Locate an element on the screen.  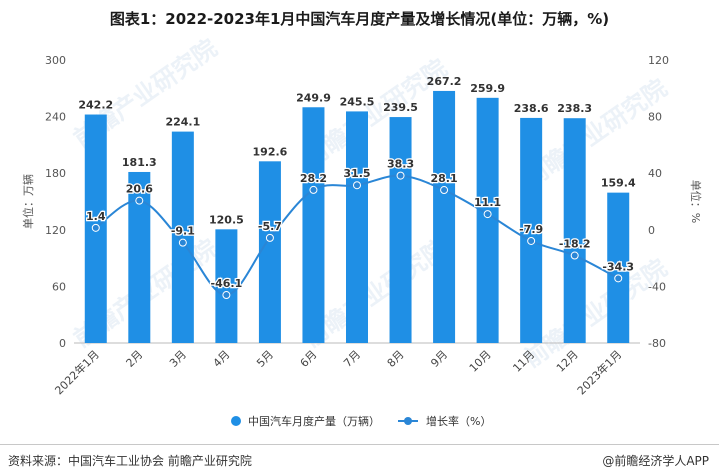
growth-value-label: 20.6 is located at coordinates (139, 189).